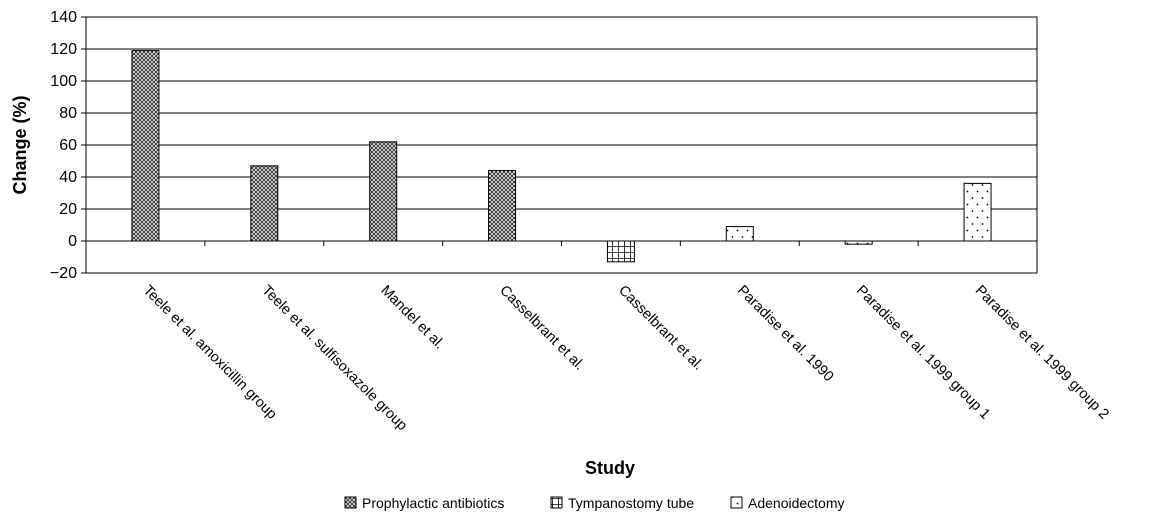  Describe the element at coordinates (210, 353) in the screenshot. I see `x-tick-label: Teele et al. amoxicillin group` at that location.